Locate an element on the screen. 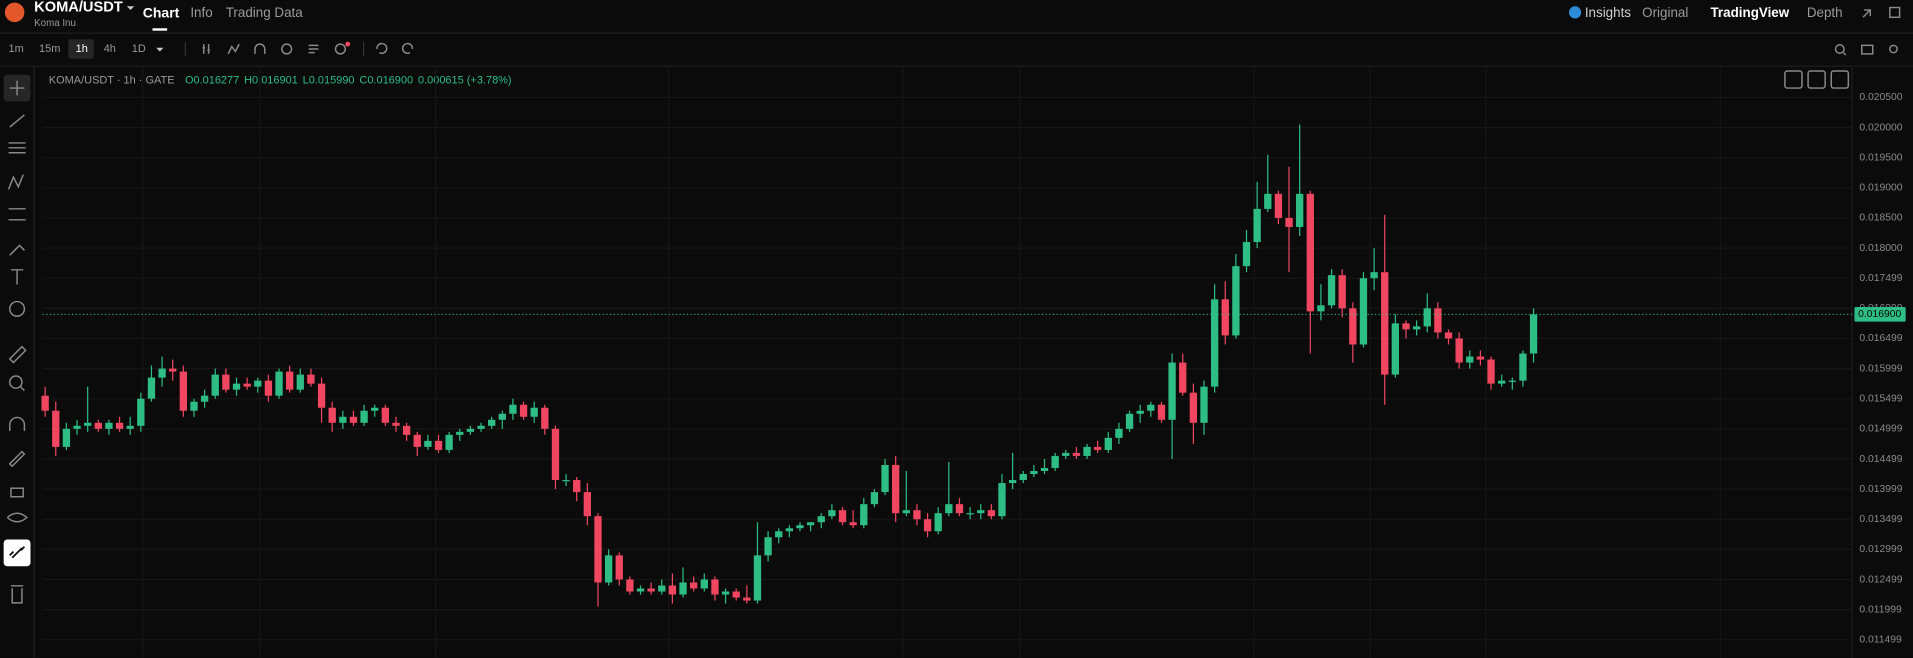 This screenshot has height=658, width=1913. tab: Chart is located at coordinates (161, 12).